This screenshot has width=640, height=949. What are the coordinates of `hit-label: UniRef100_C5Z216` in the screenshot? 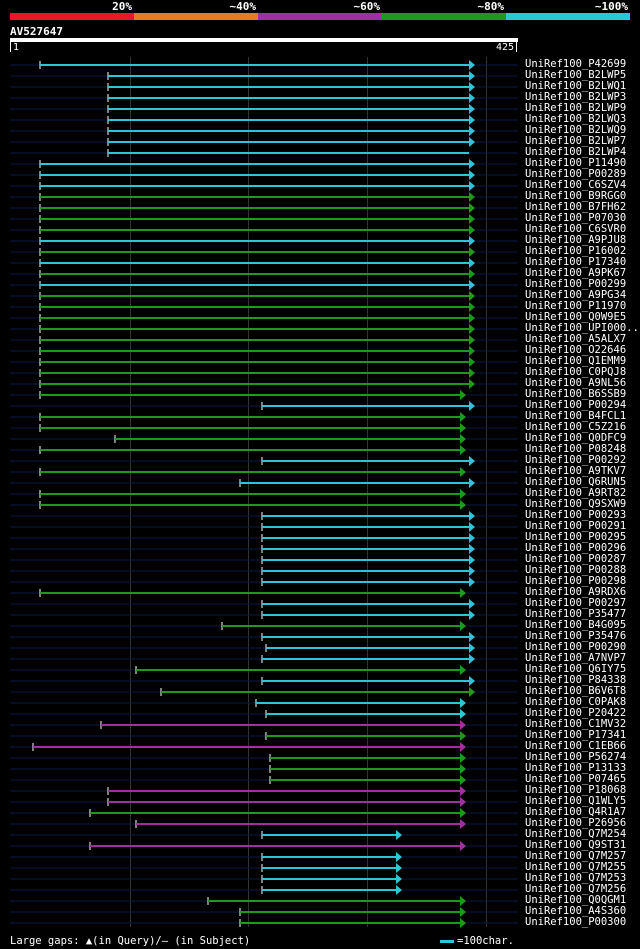 It's located at (576, 427).